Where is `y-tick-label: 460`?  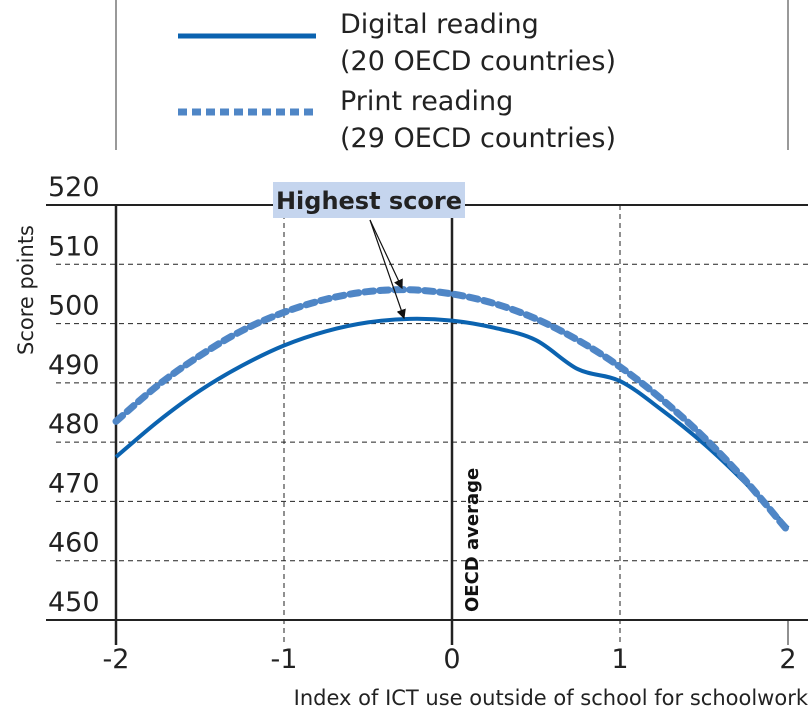 y-tick-label: 460 is located at coordinates (74, 543).